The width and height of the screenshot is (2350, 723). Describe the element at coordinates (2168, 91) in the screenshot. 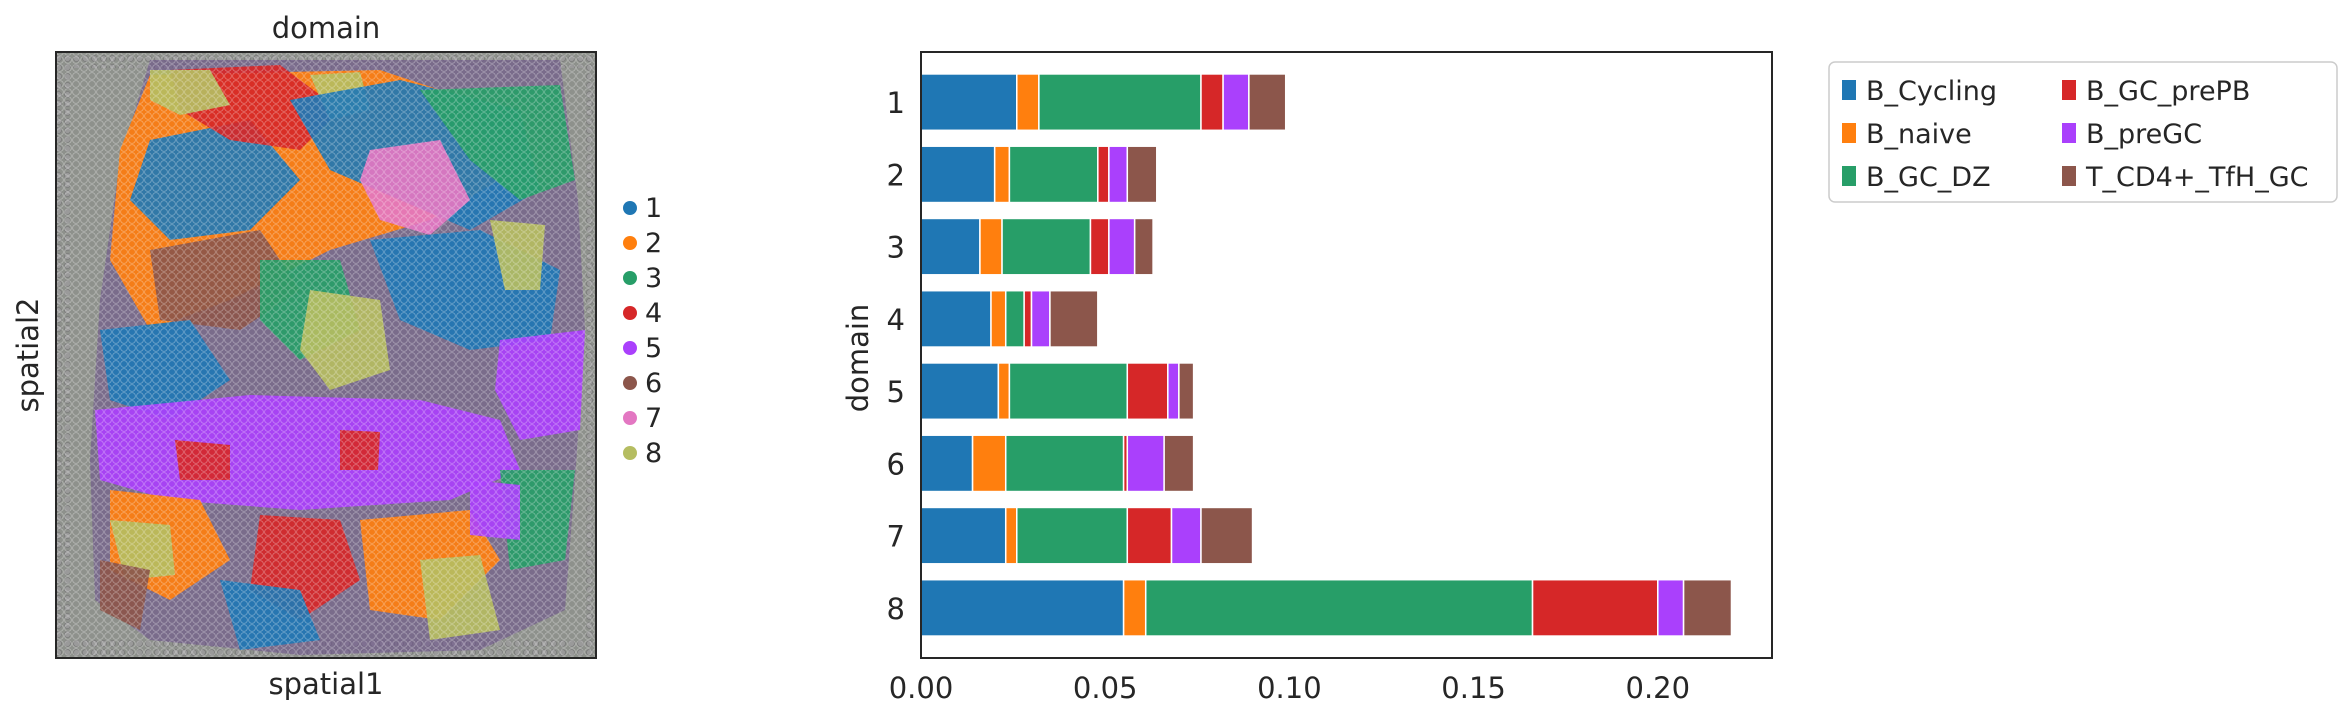

I see `legend-label-B_GC_prePB: B_GC_prePB` at that location.